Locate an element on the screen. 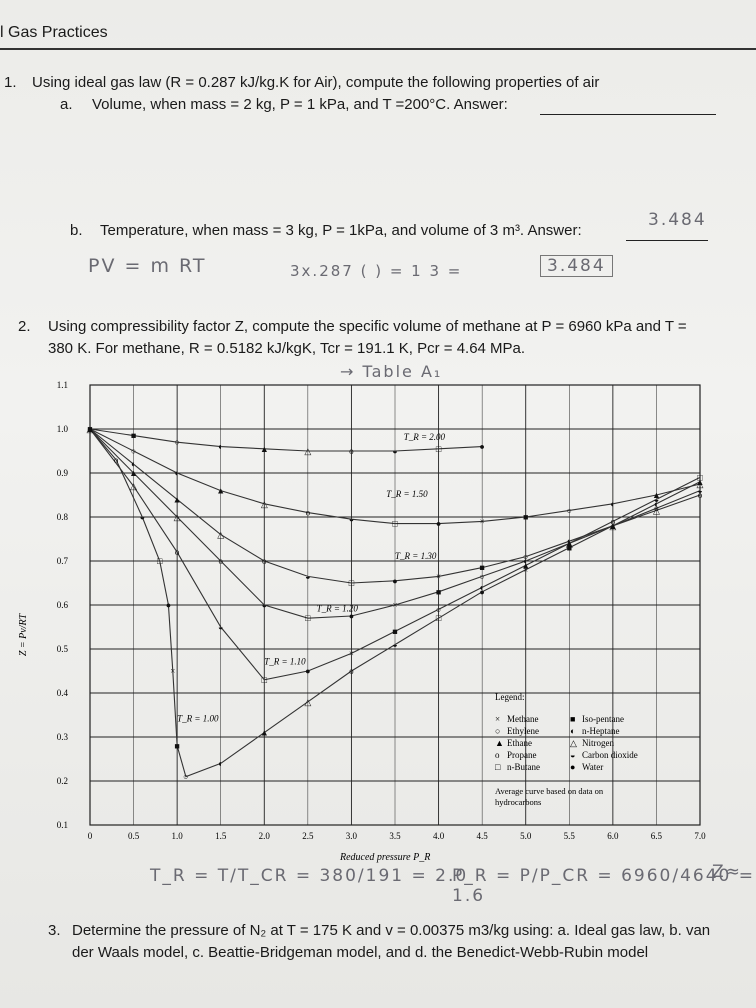 The width and height of the screenshot is (756, 1008). y-tick-label: 0.5 is located at coordinates (63, 649).